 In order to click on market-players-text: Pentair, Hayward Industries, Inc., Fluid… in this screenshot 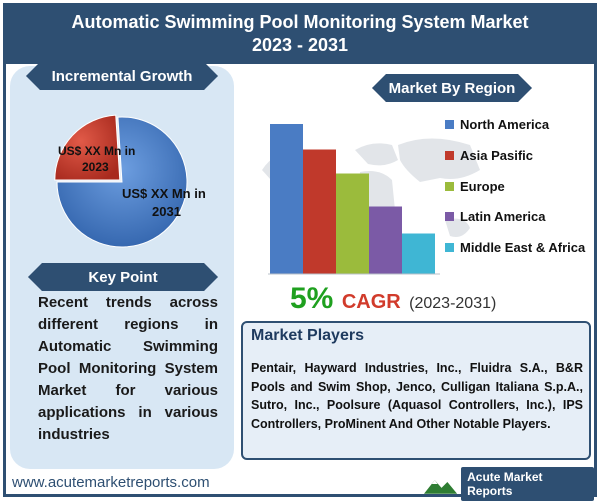, I will do `click(417, 396)`.